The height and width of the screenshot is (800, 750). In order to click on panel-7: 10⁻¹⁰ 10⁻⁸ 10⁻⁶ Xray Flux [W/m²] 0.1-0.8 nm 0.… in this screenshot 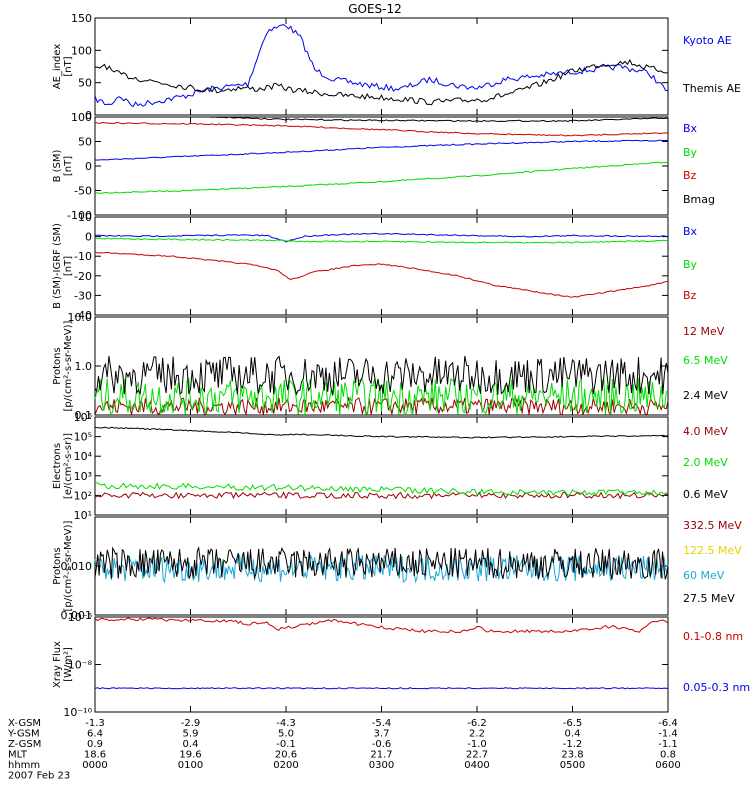, I will do `click(401, 665)`.